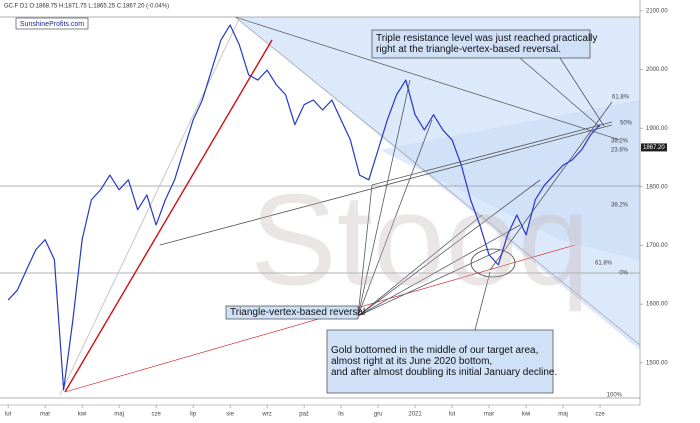 The height and width of the screenshot is (423, 700). I want to click on y-tick-label: 1700.00, so click(657, 246).